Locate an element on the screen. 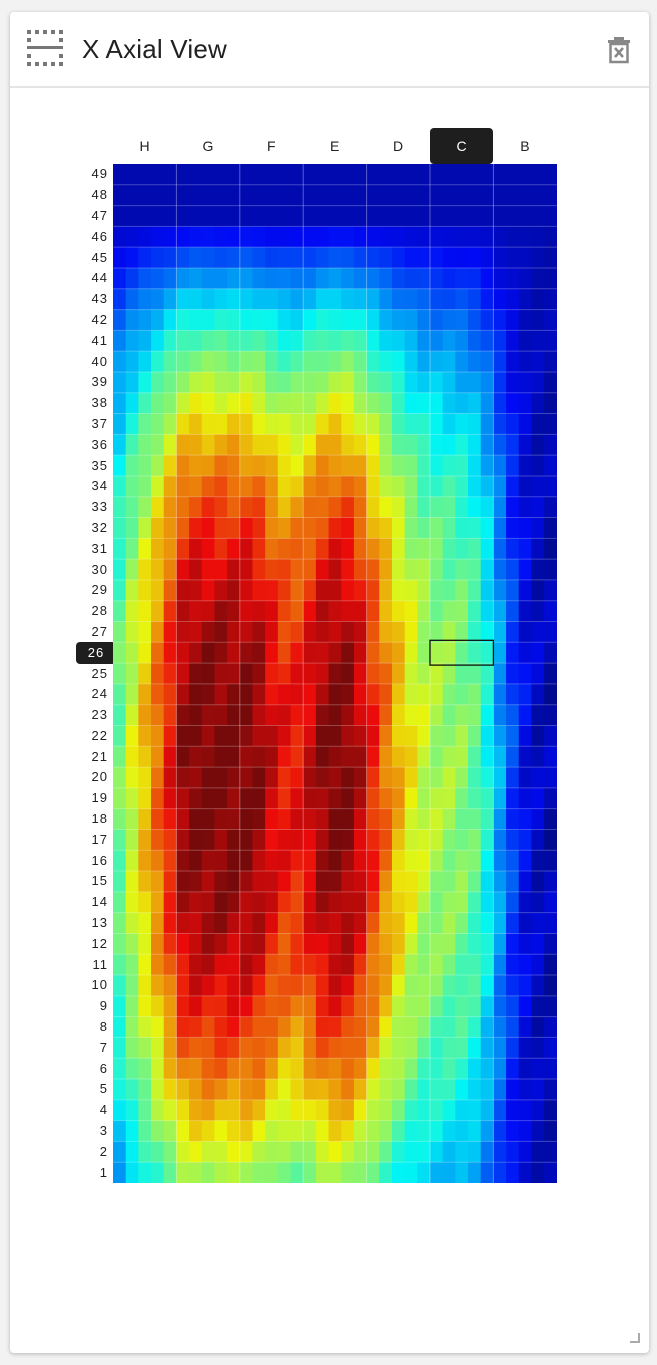 The width and height of the screenshot is (657, 1365). column-label-h: H is located at coordinates (144, 146).